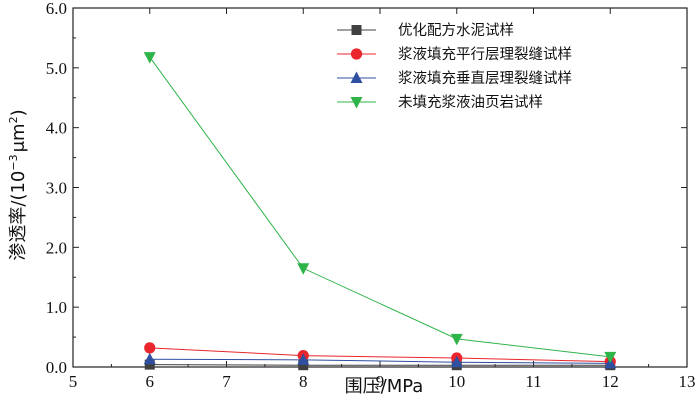 Image resolution: width=700 pixels, height=401 pixels. Describe the element at coordinates (56, 247) in the screenshot. I see `y-tick-label: 2.0` at that location.